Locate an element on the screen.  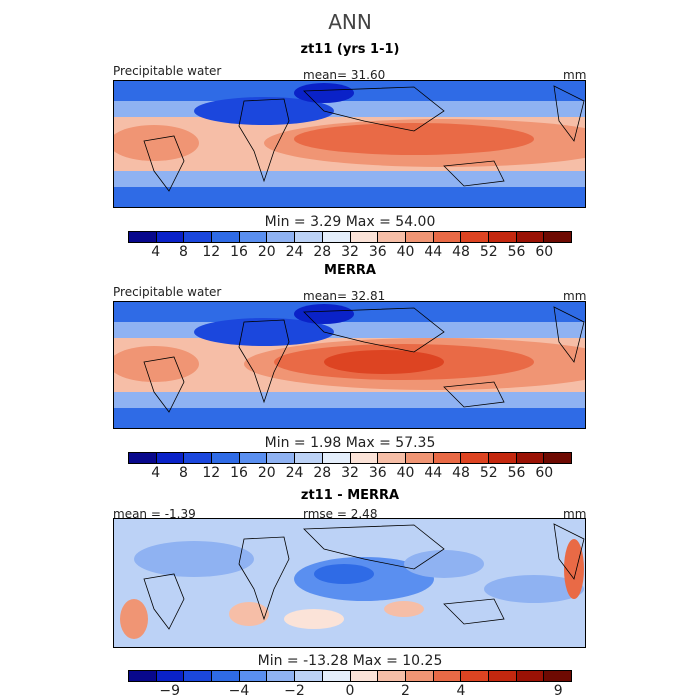
panel-2-title: MERRA is located at coordinates (350, 270).